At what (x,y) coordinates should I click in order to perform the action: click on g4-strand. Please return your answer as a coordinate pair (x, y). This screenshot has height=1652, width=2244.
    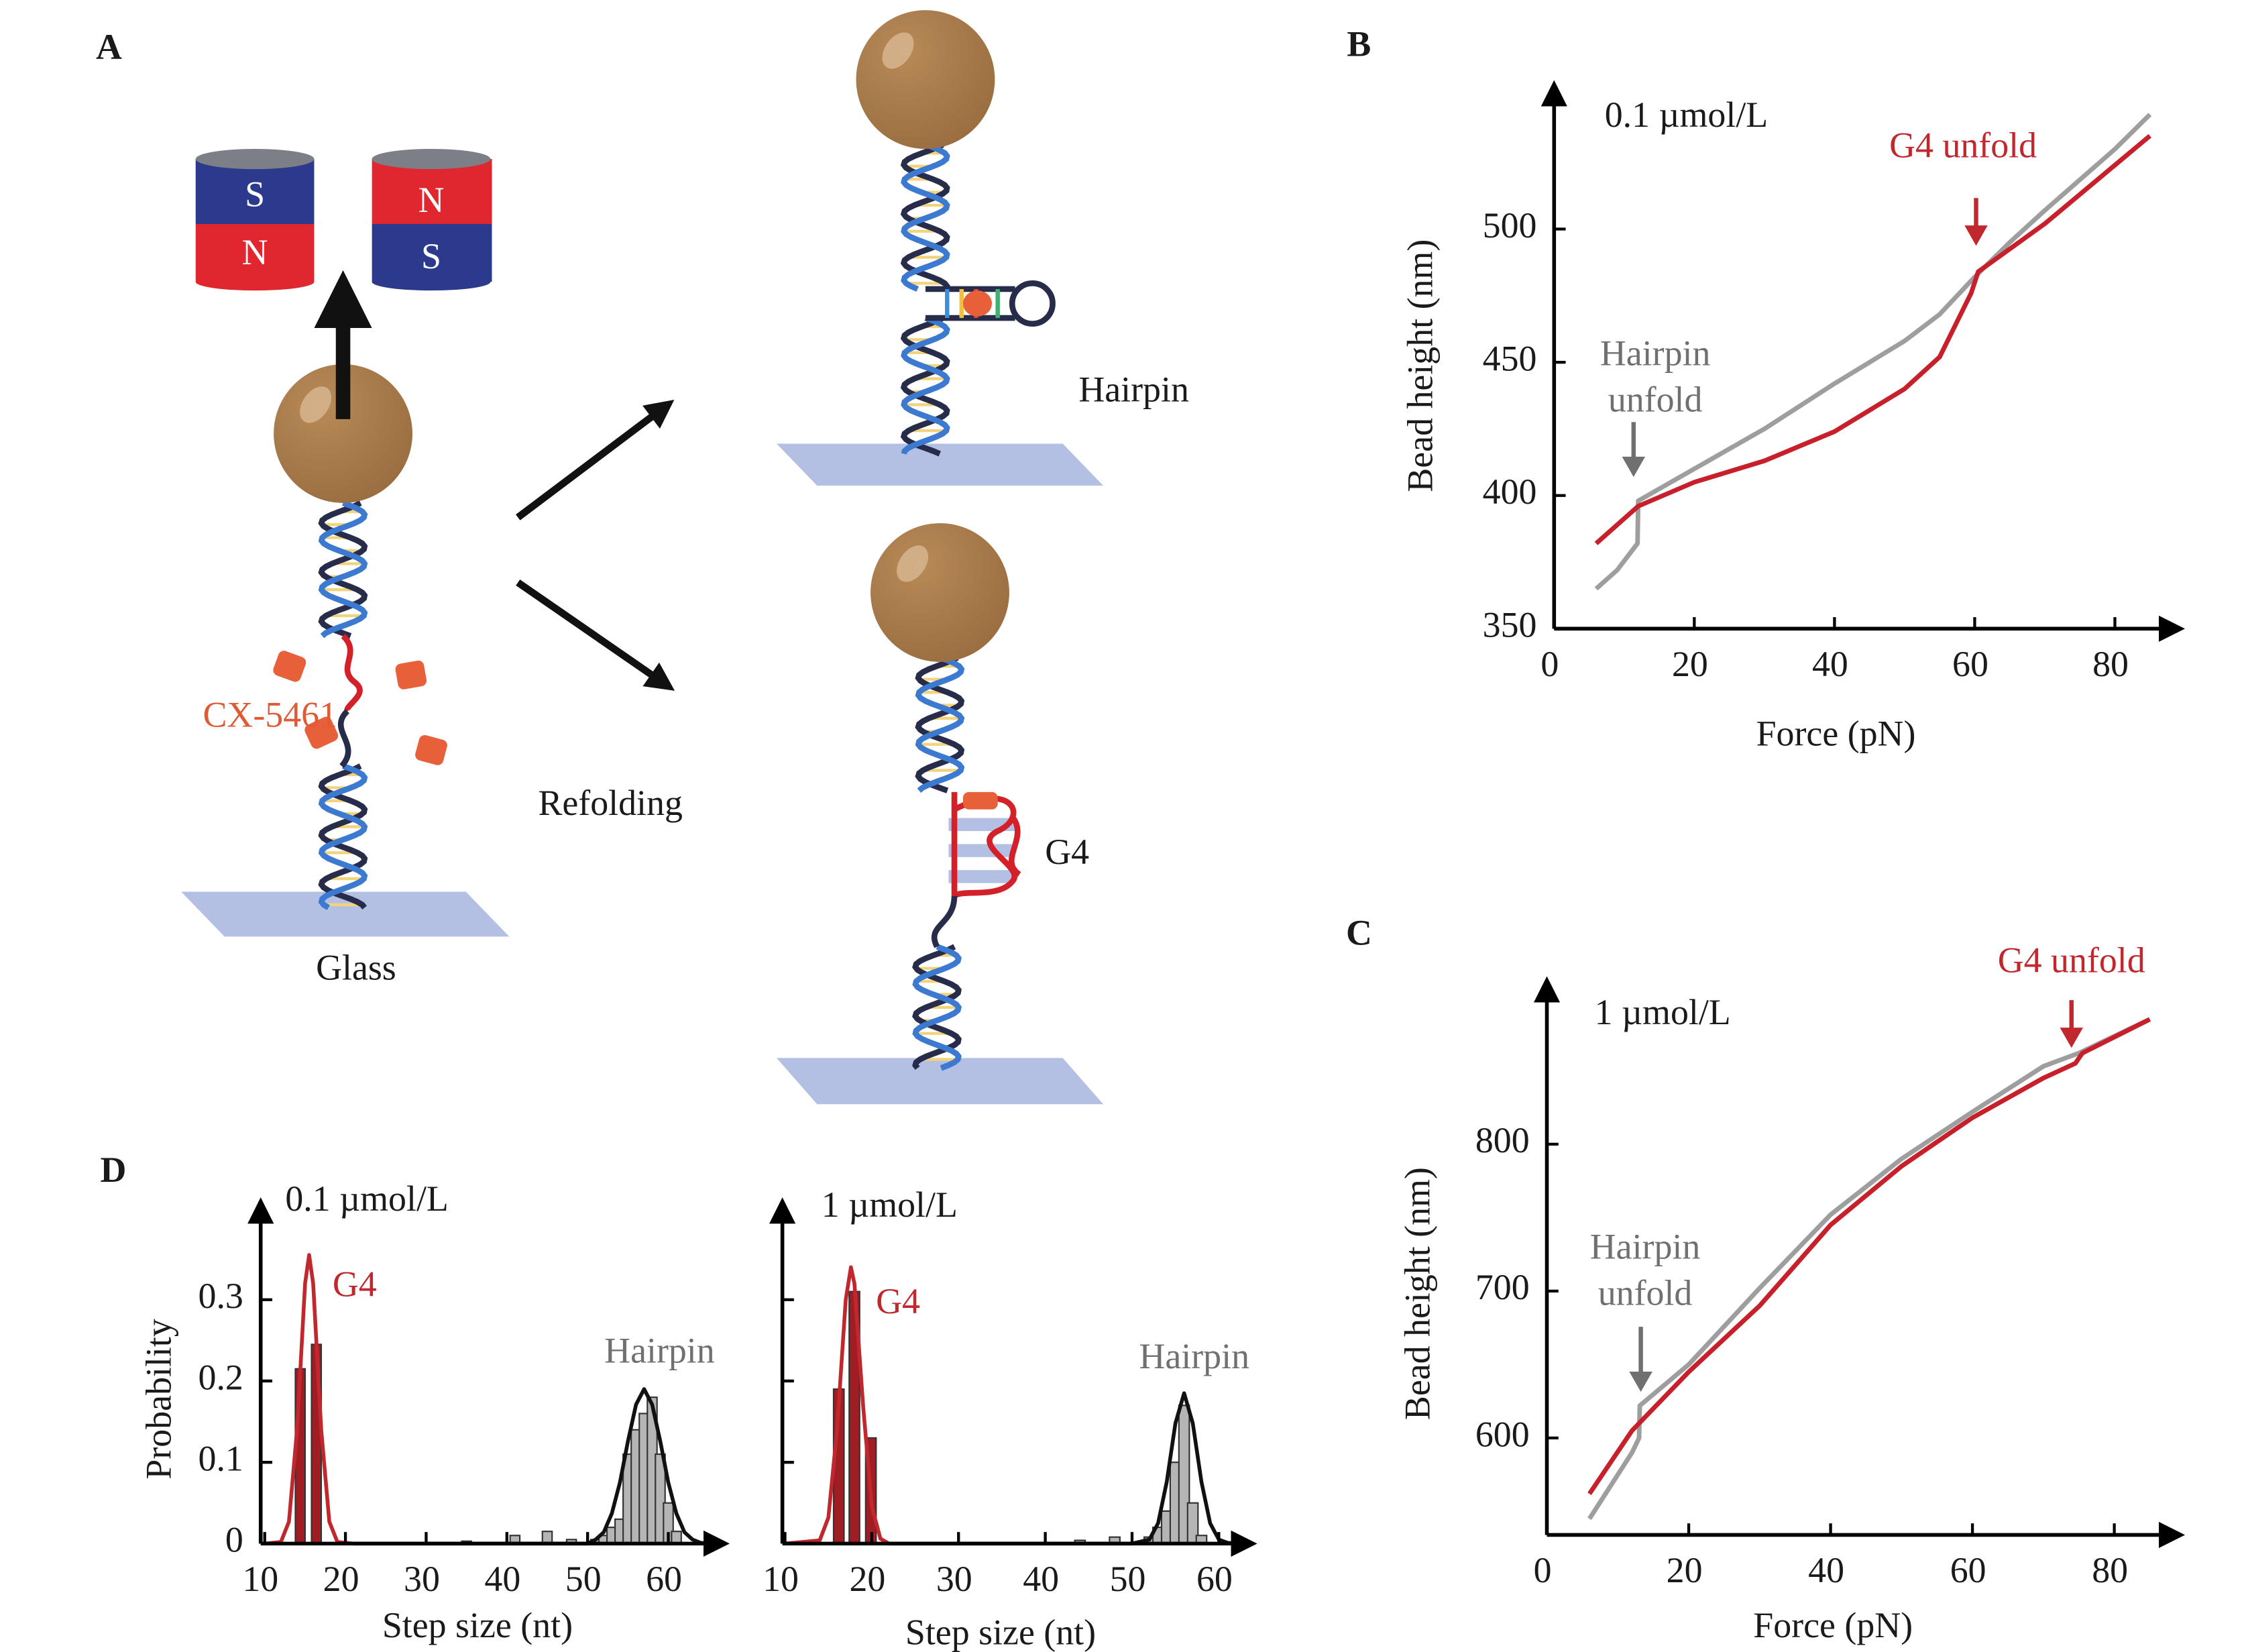
    Looking at the image, I should click on (352, 673).